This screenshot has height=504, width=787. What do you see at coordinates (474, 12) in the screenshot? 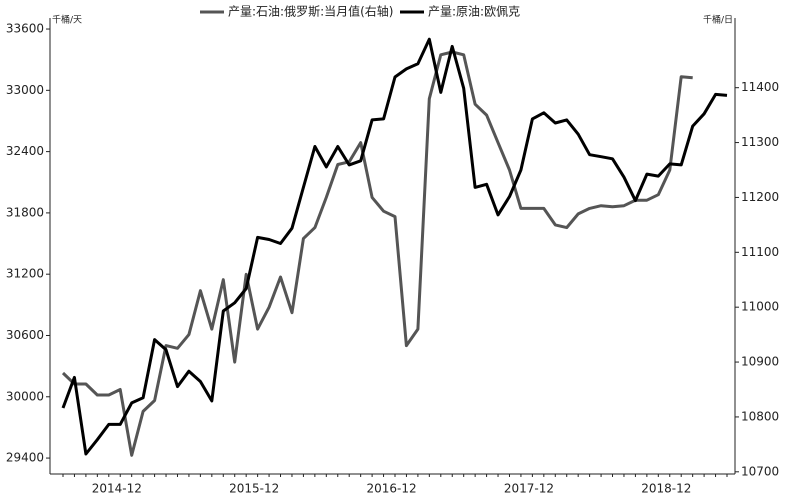
I see `legend-label: 产量:原油:欧佩克` at bounding box center [474, 12].